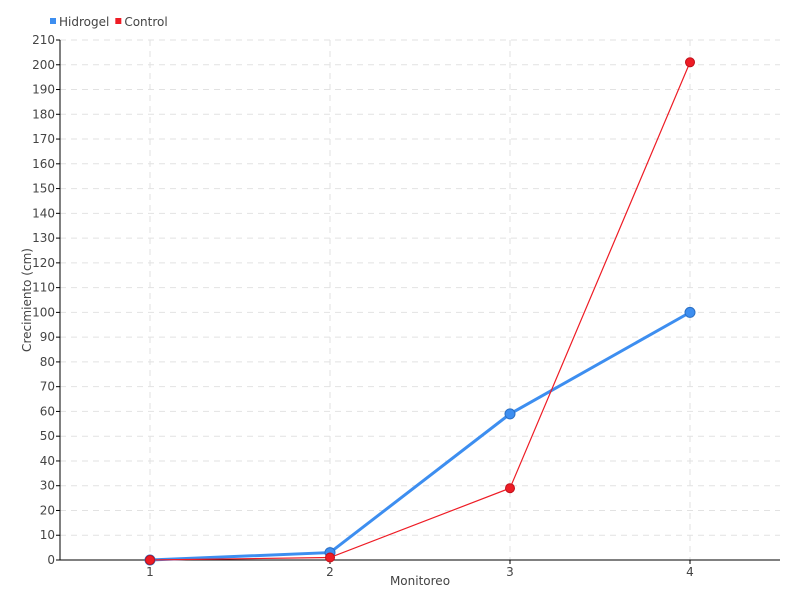 The image size is (800, 604). Describe the element at coordinates (43, 164) in the screenshot. I see `y-tick-label: 160` at that location.